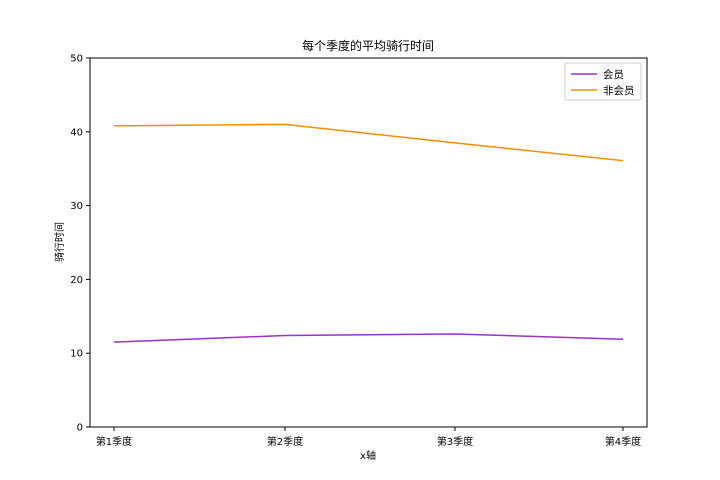 This screenshot has height=480, width=720. I want to click on y-tick-label: 10, so click(76, 354).